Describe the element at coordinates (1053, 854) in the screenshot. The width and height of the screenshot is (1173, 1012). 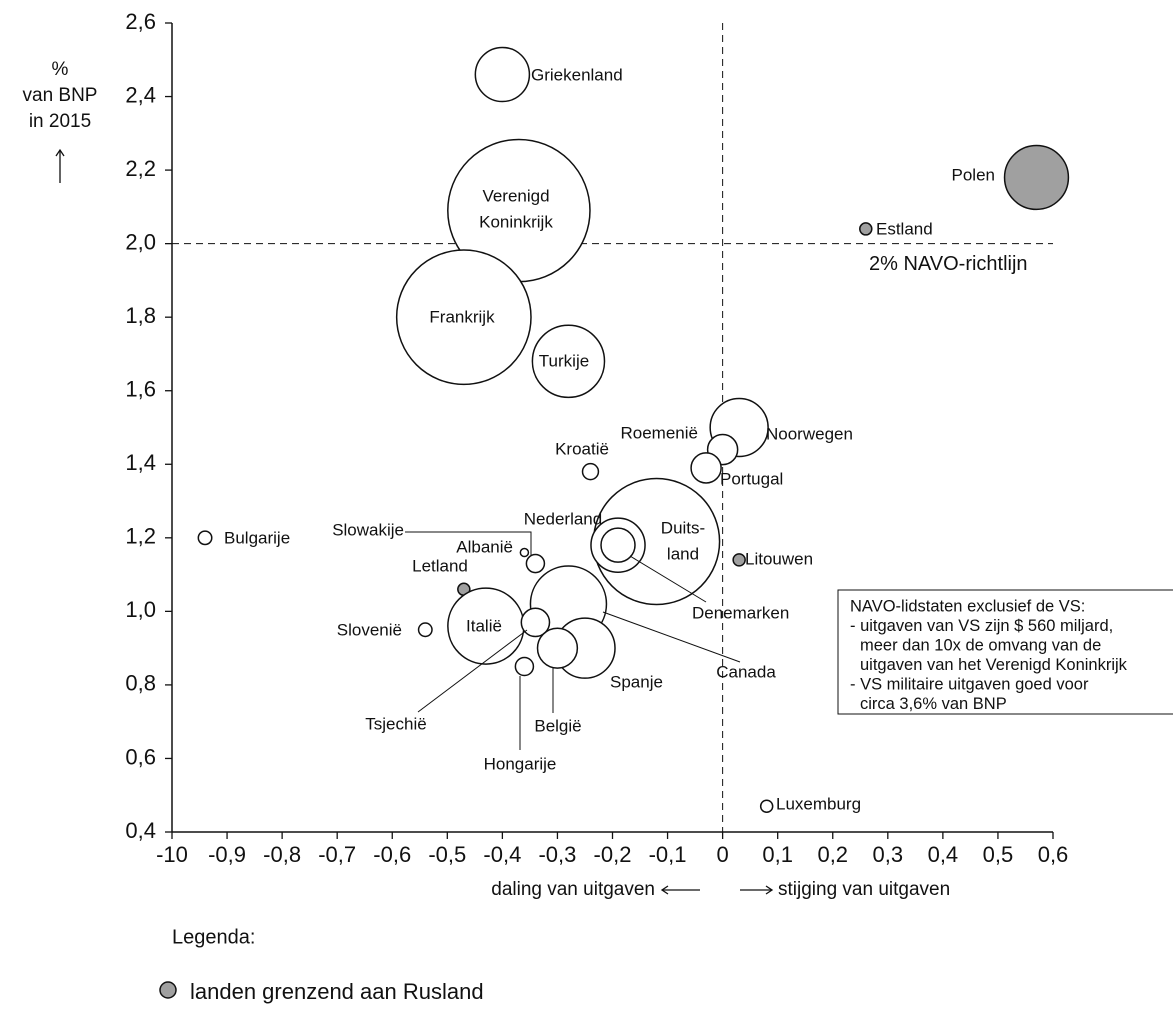
I see `x-tick-label: 0,6` at that location.